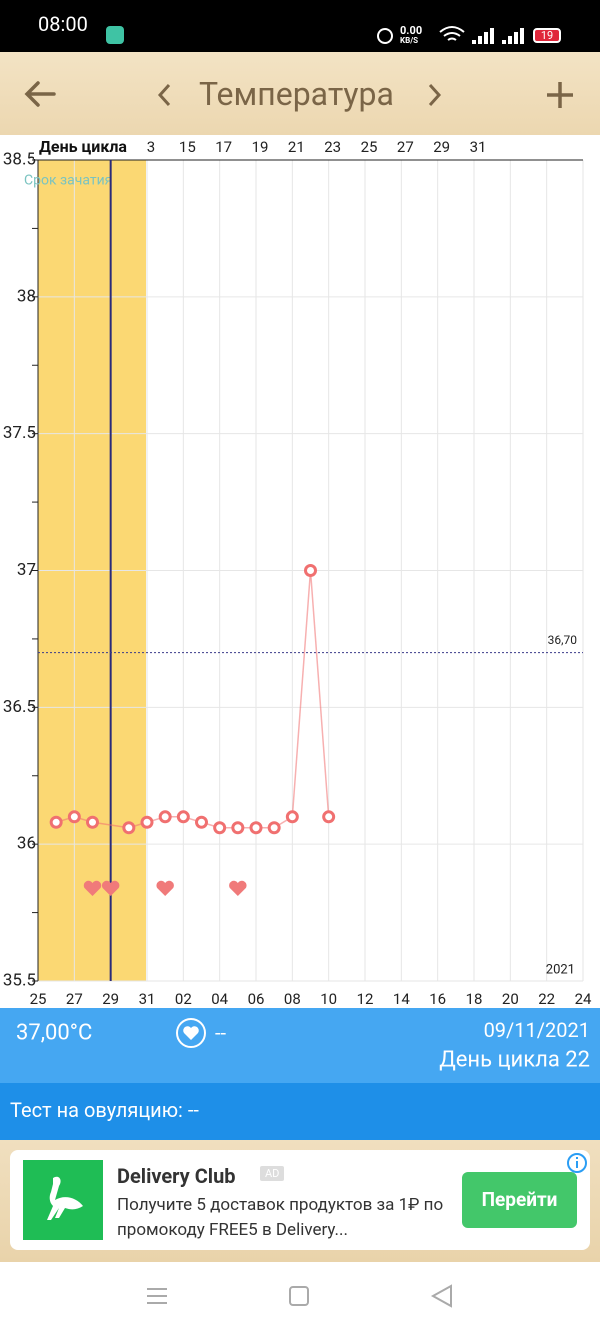  What do you see at coordinates (409, 40) in the screenshot?
I see `speed-unit: KB/S` at bounding box center [409, 40].